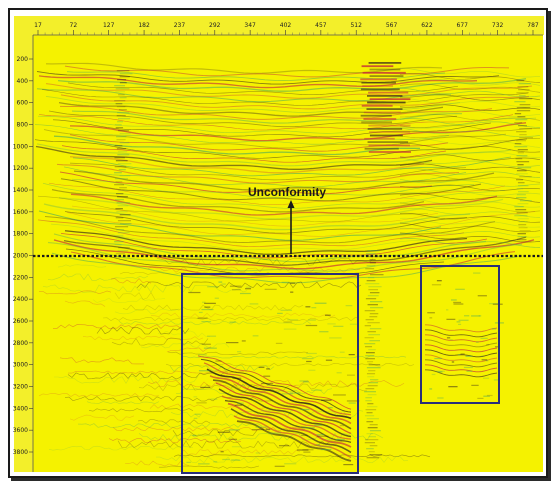  What do you see at coordinates (392, 25) in the screenshot?
I see `x-tick-label: 567` at bounding box center [392, 25].